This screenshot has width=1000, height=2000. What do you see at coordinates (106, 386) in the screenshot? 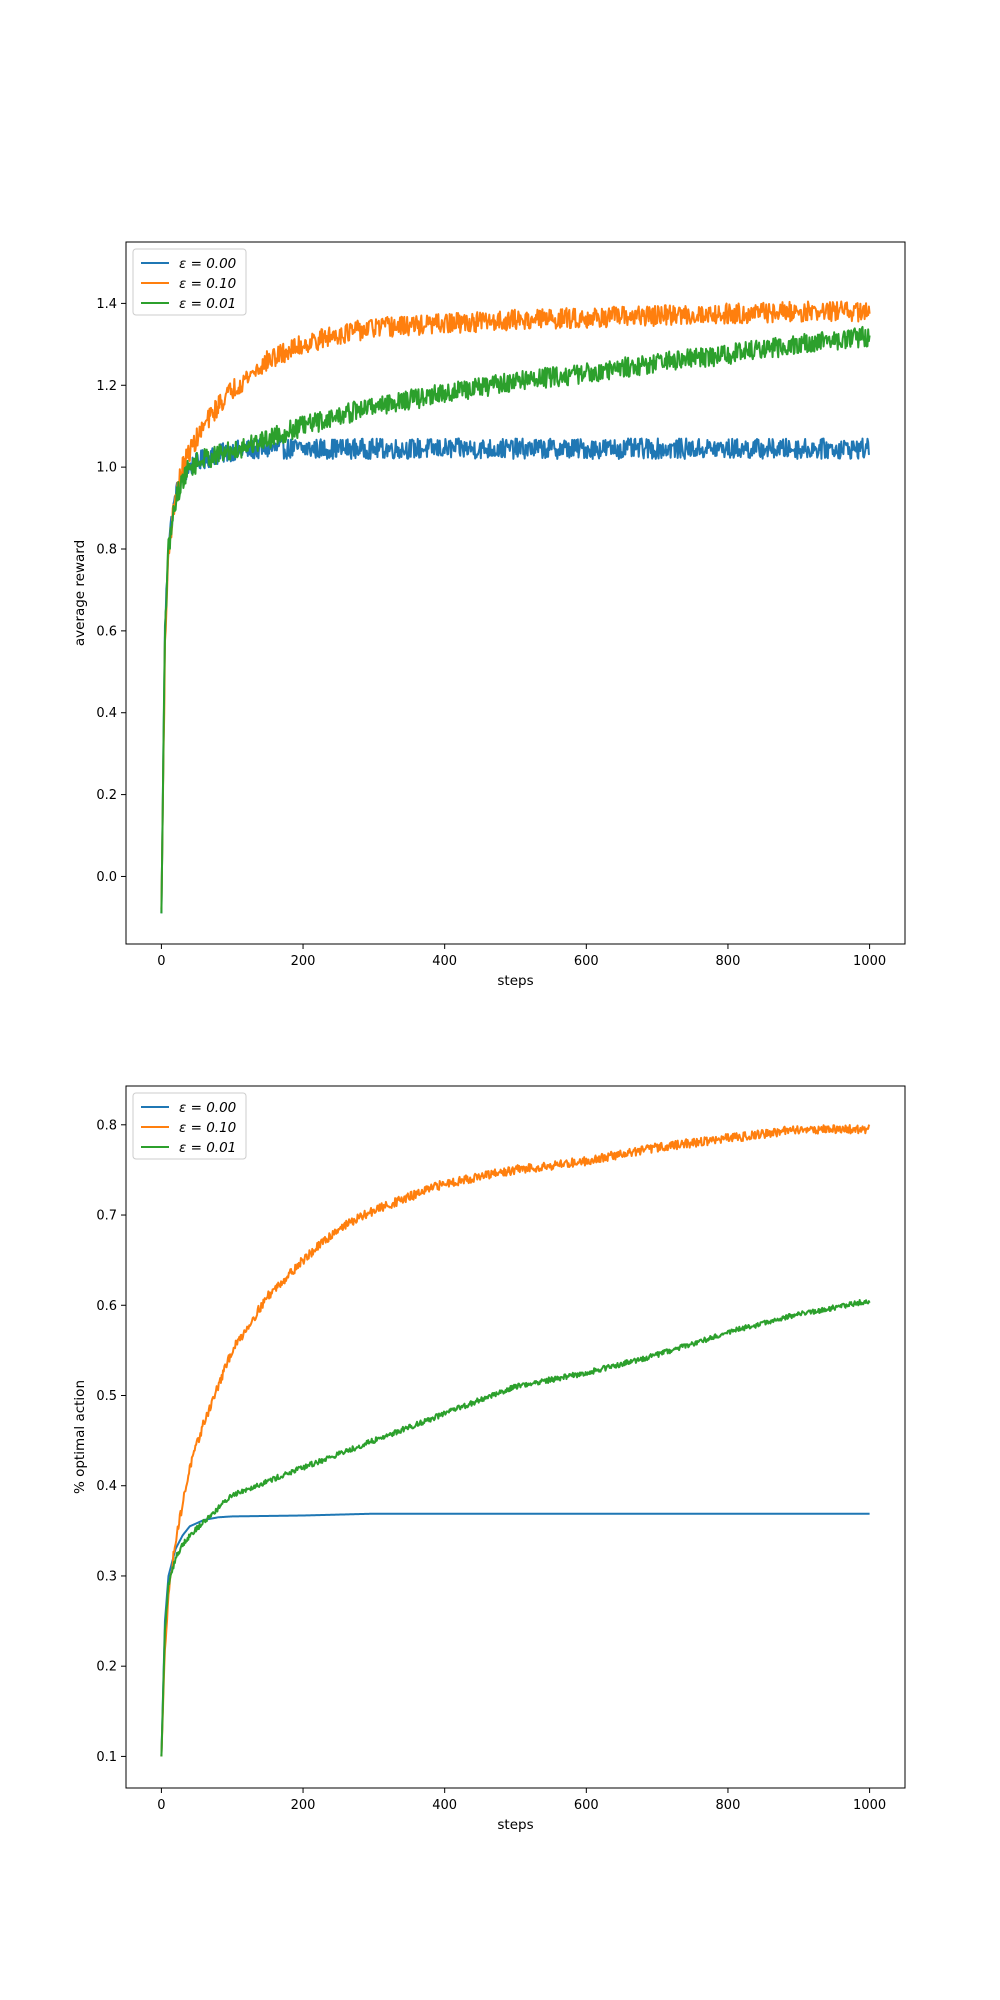
I see `y-tick-label: 1.2` at bounding box center [106, 386].